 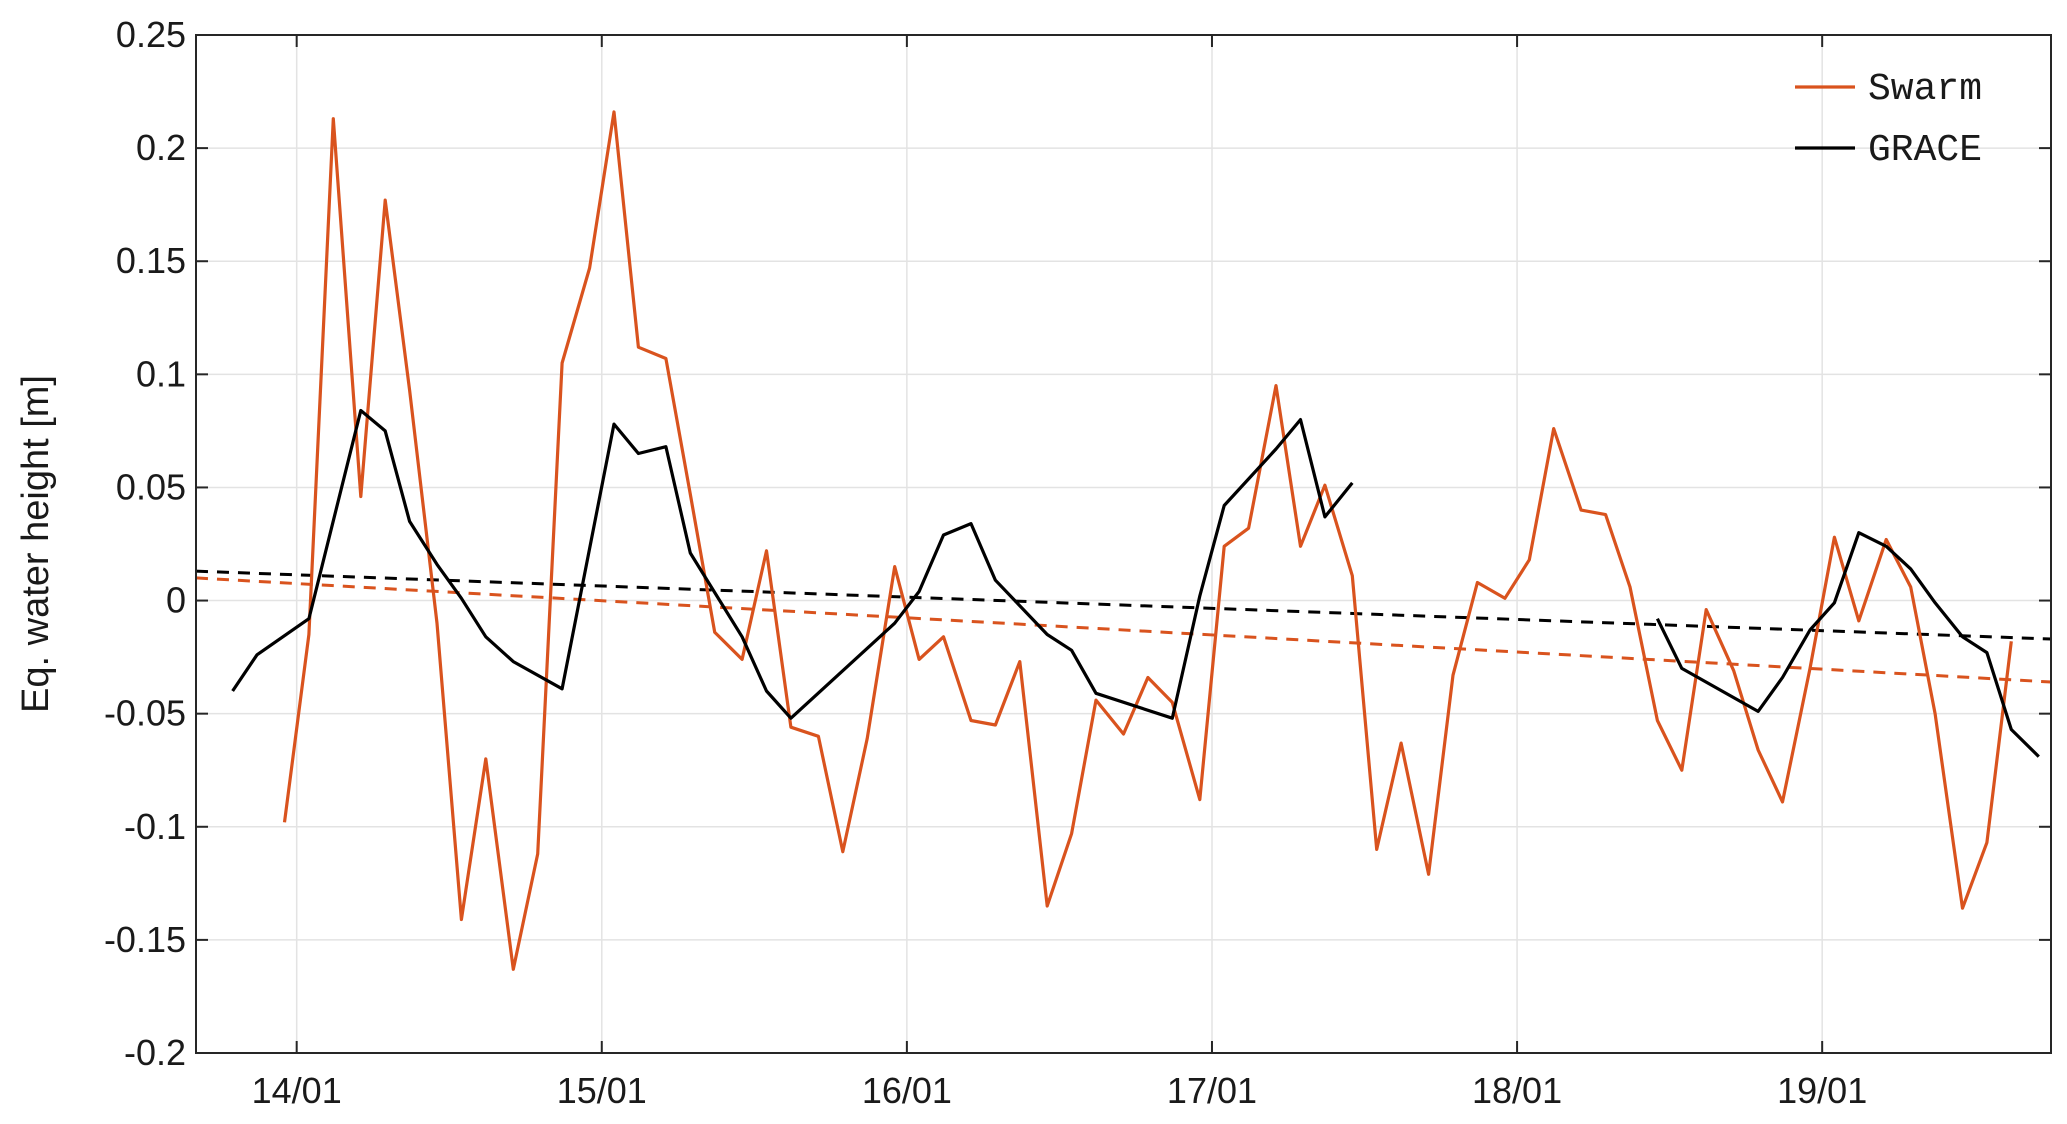 I want to click on legend-label-swarm: Swarm, so click(x=1925, y=89).